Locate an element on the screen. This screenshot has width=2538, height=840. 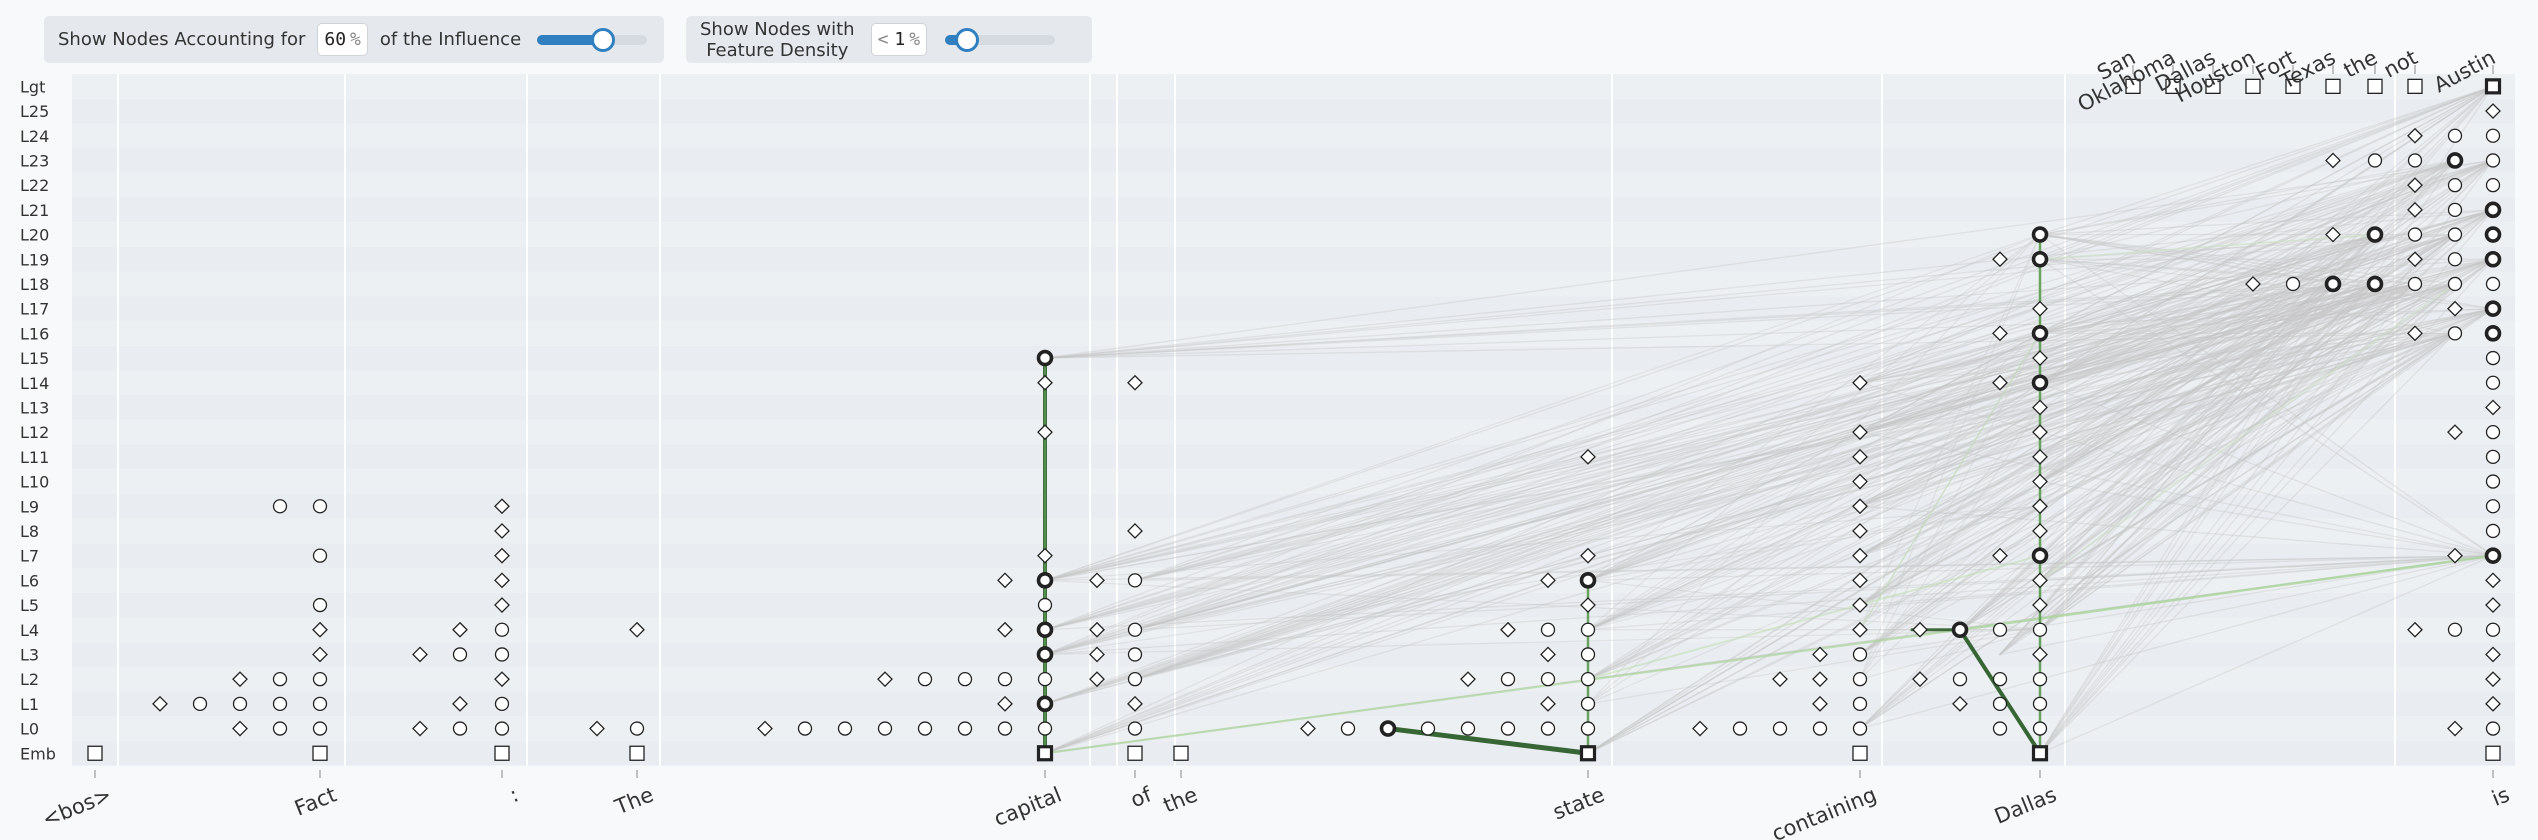
token-label-colon: : is located at coordinates (514, 794).